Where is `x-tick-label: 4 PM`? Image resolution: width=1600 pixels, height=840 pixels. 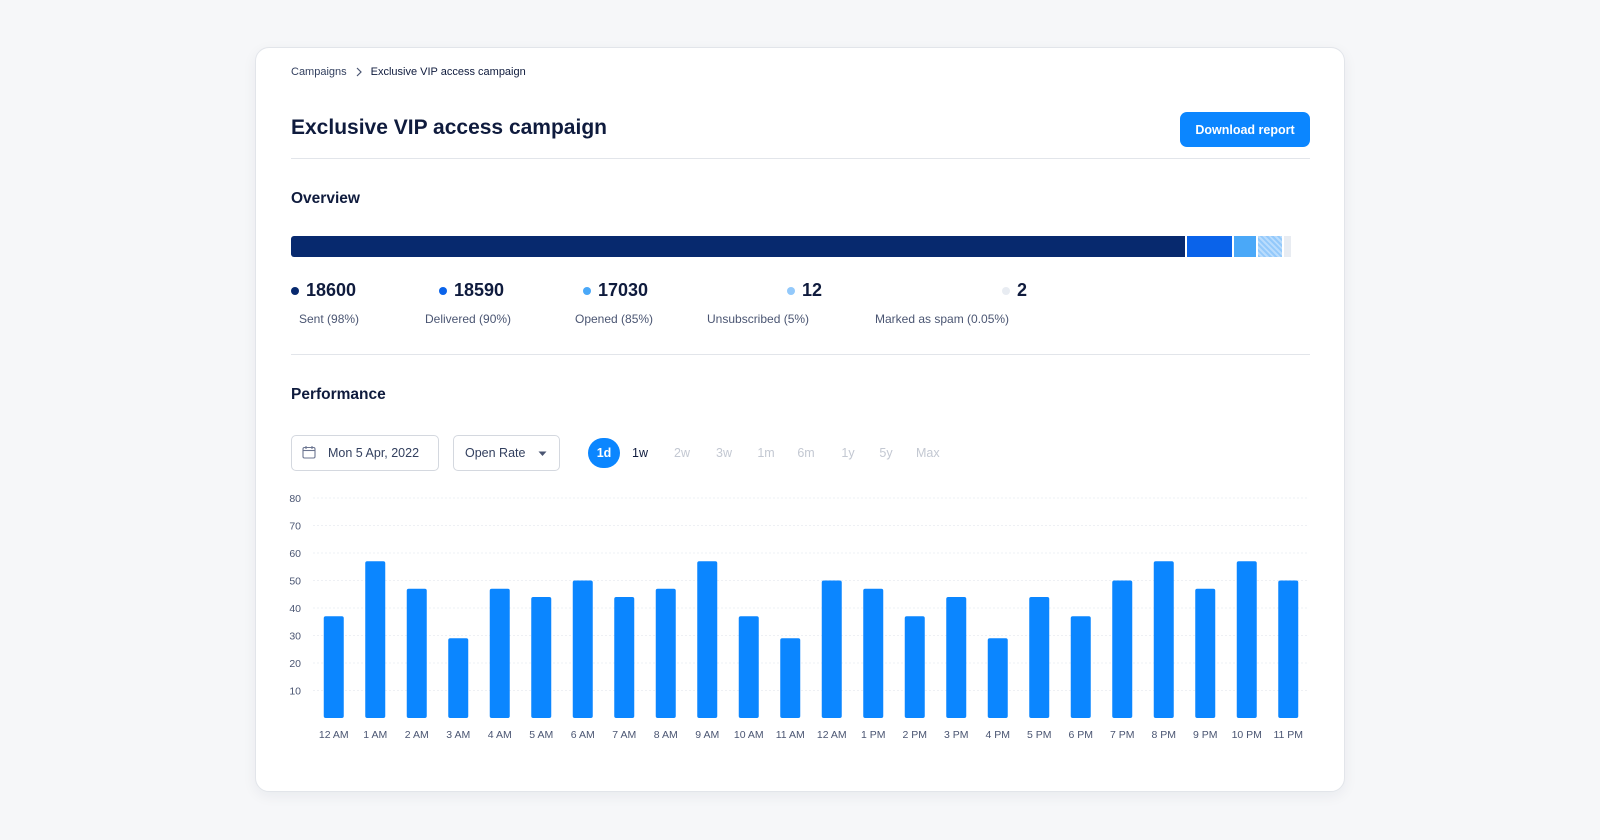 x-tick-label: 4 PM is located at coordinates (997, 735).